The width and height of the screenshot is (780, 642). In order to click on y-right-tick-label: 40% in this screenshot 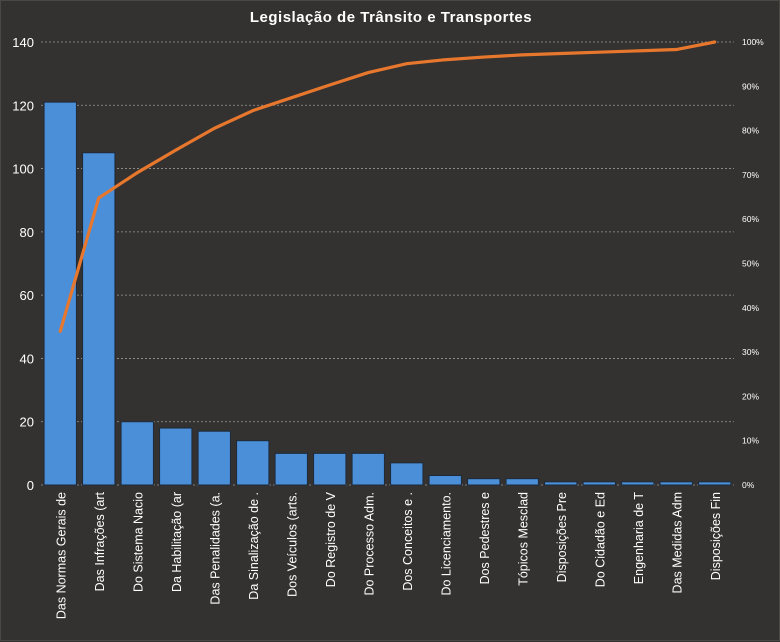, I will do `click(750, 308)`.